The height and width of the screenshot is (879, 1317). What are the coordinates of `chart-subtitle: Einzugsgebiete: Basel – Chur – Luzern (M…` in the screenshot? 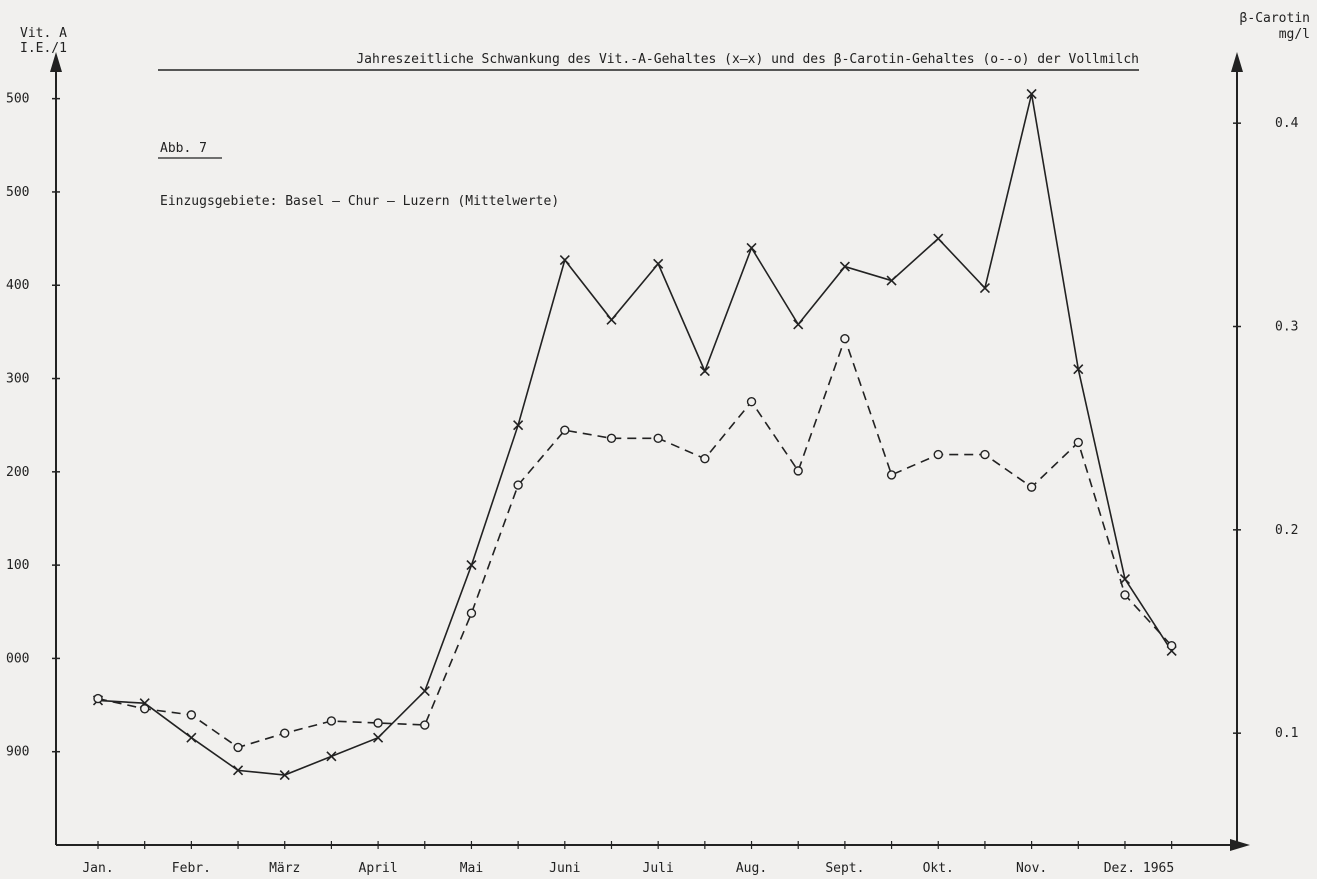 It's located at (359, 201).